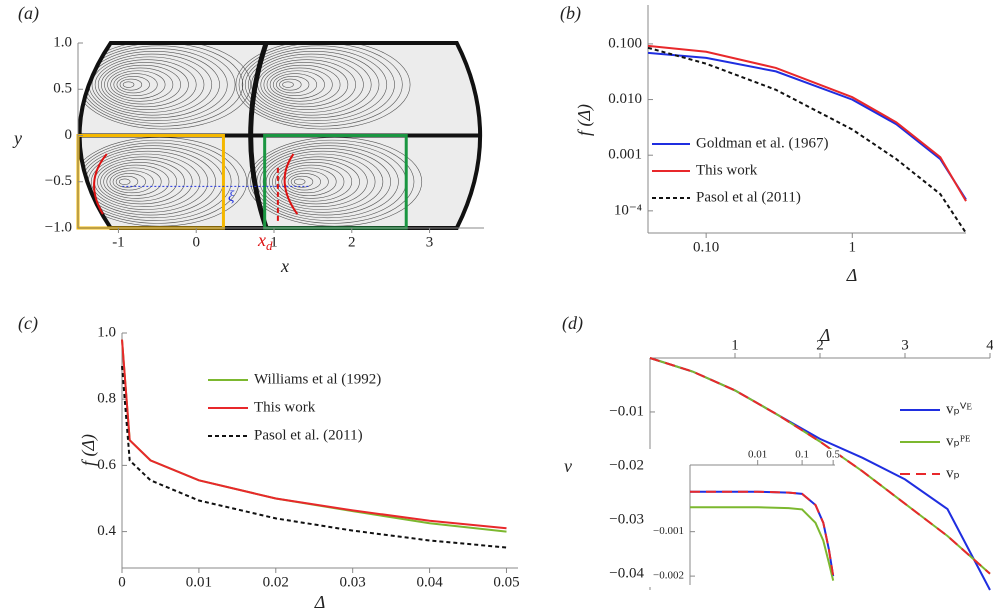 This screenshot has width=993, height=615. Describe the element at coordinates (570, 13) in the screenshot. I see `panel-label: (b)` at that location.